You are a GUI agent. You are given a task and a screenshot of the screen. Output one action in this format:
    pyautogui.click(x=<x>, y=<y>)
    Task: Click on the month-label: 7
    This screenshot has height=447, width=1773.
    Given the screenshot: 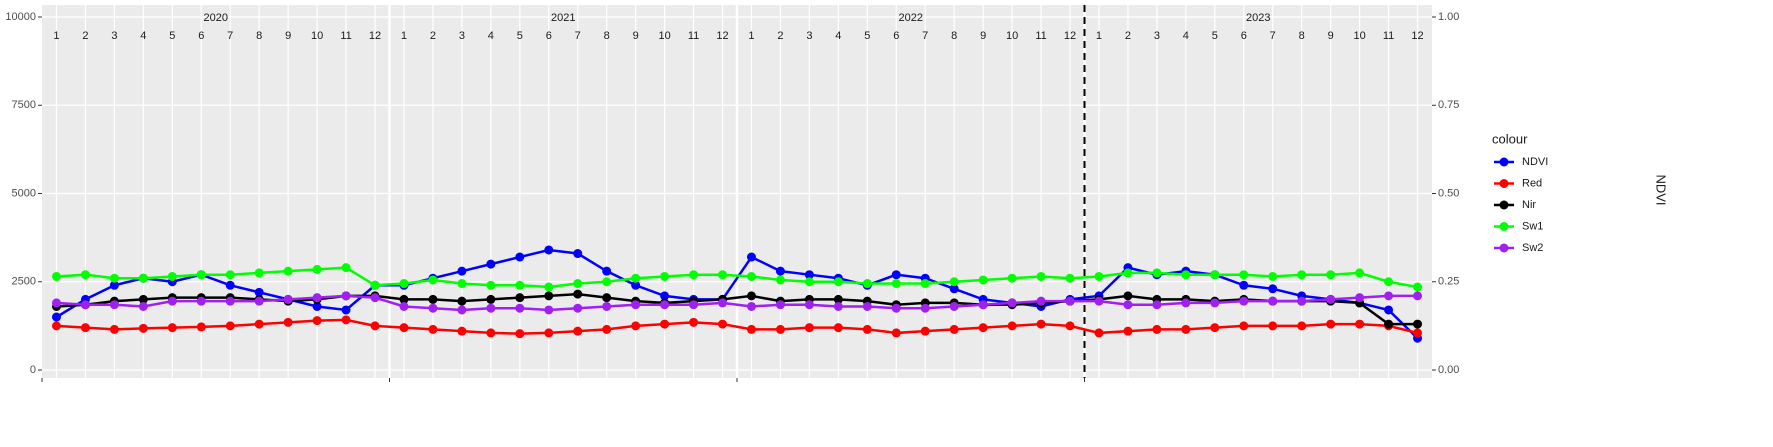 What is the action you would take?
    pyautogui.click(x=230, y=36)
    